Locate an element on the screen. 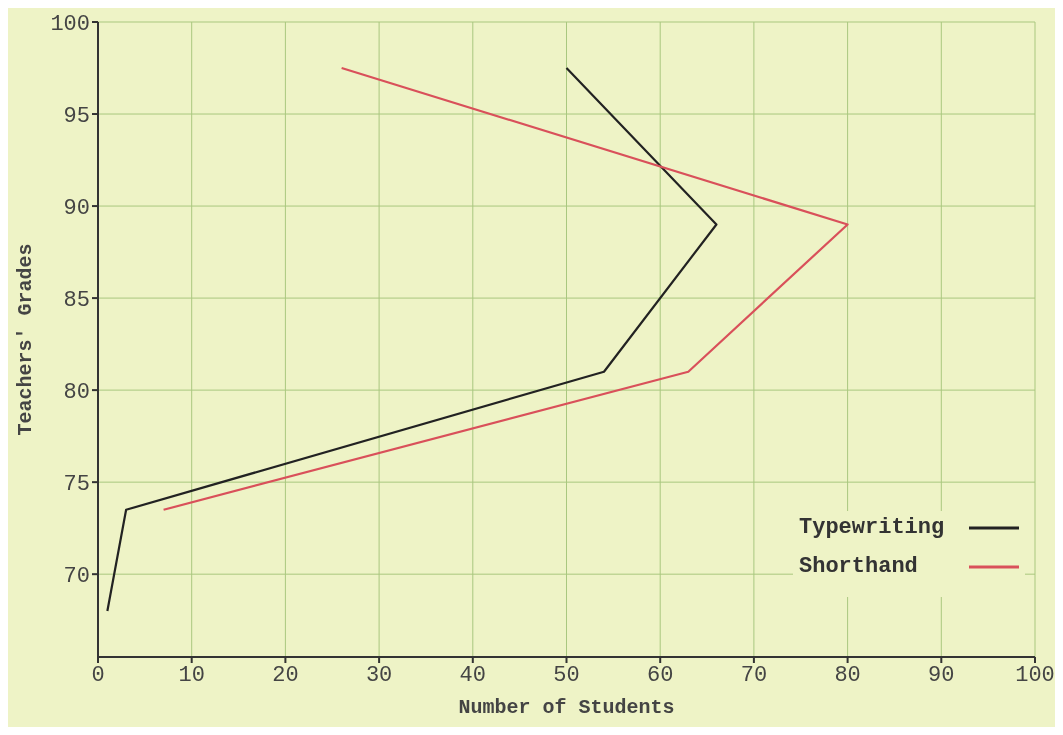 The image size is (1063, 735). x-tick-label: 90 is located at coordinates (941, 675).